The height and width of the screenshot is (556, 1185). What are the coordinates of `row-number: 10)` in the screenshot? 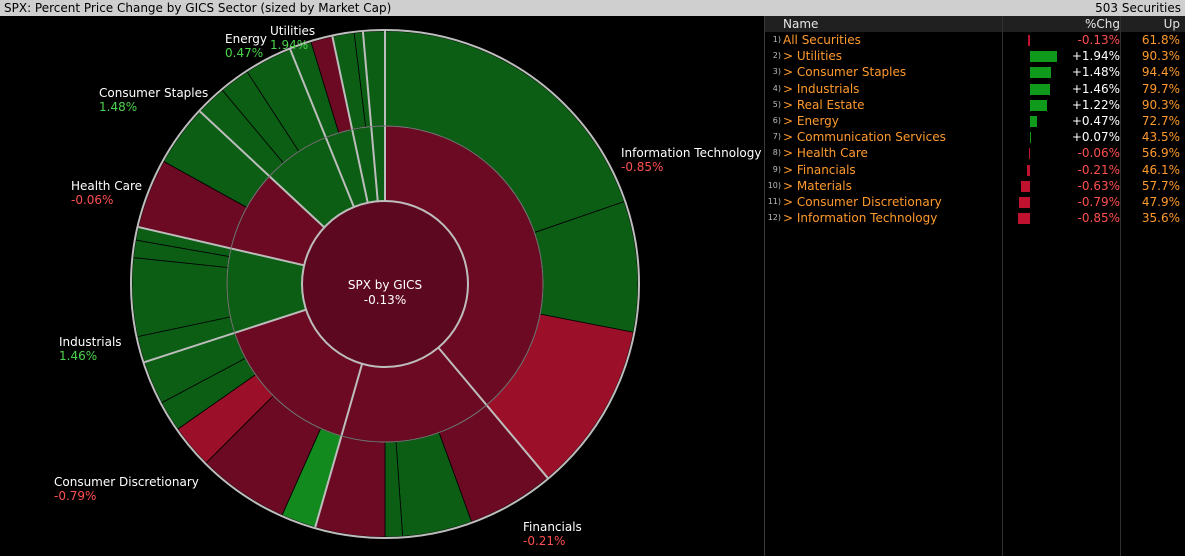 It's located at (774, 185).